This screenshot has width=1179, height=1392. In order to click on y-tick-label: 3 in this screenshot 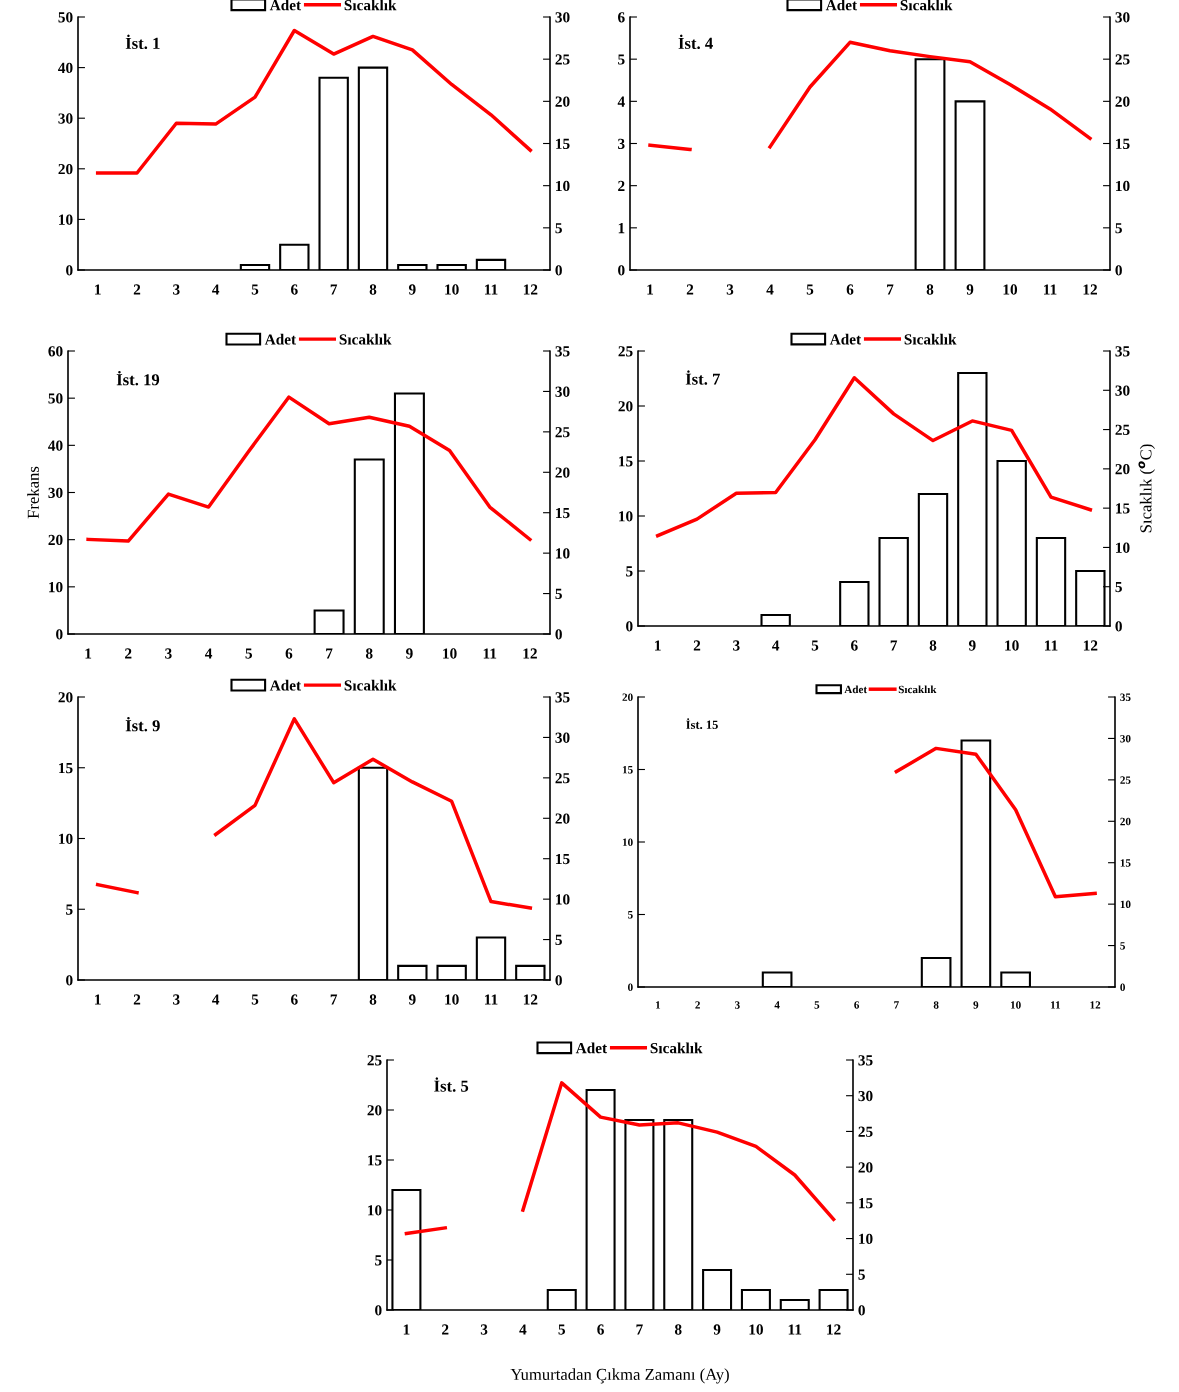, I will do `click(621, 143)`.